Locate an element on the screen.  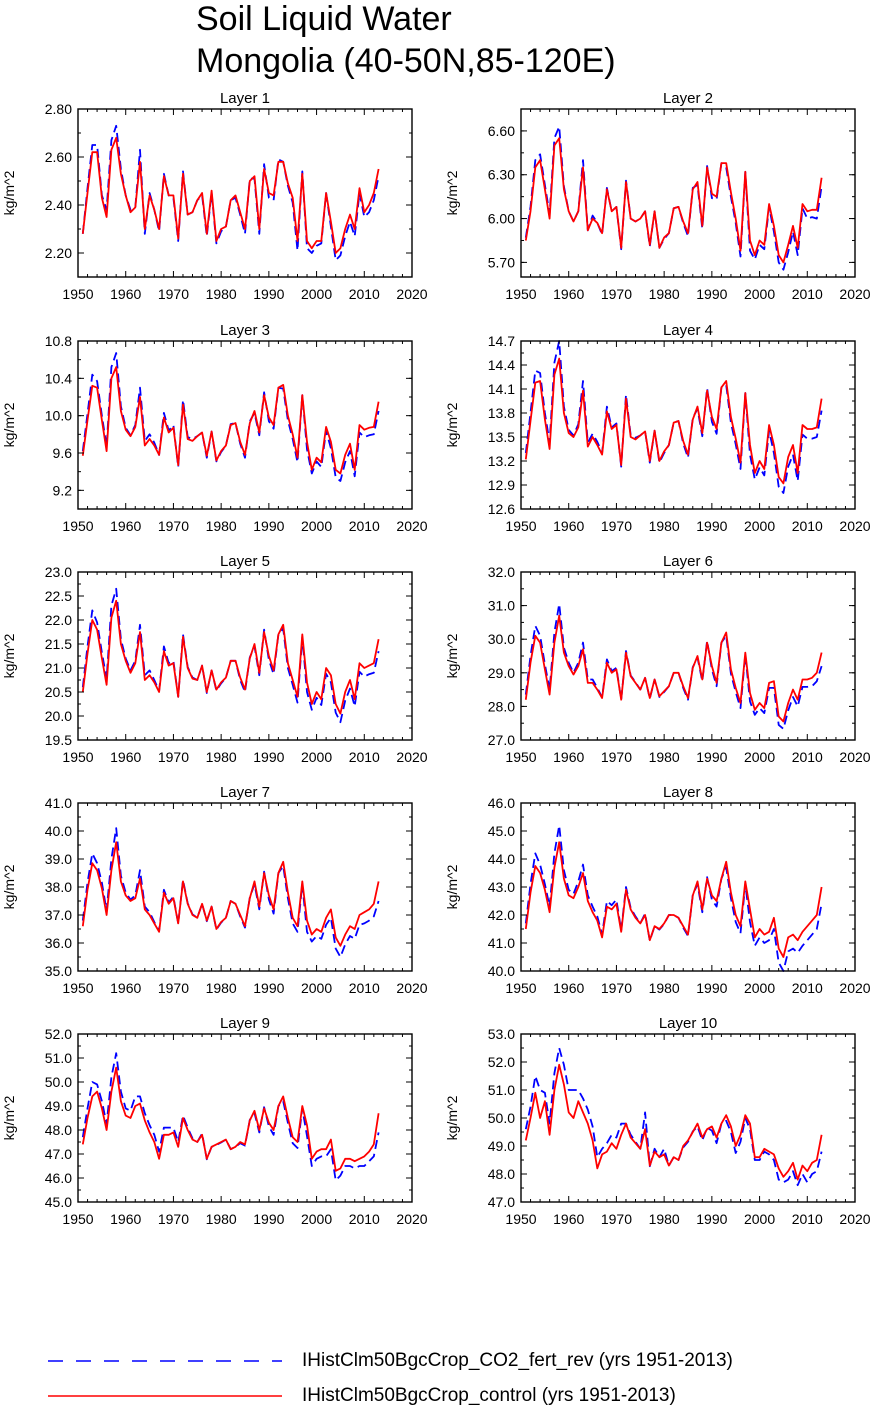
y-tick-label: 44.0 is located at coordinates (501, 859).